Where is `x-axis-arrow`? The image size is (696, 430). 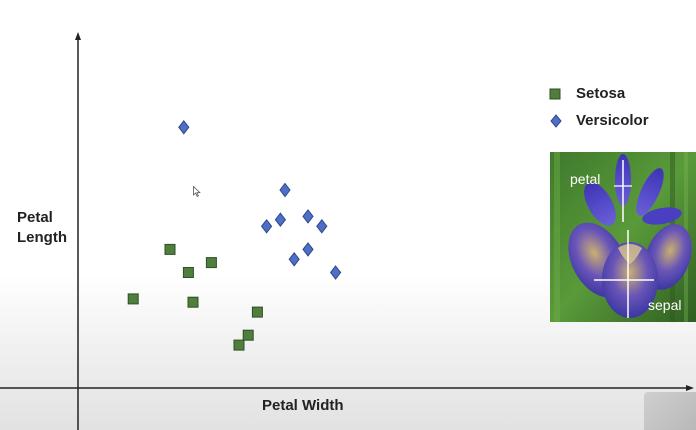 x-axis-arrow is located at coordinates (690, 388).